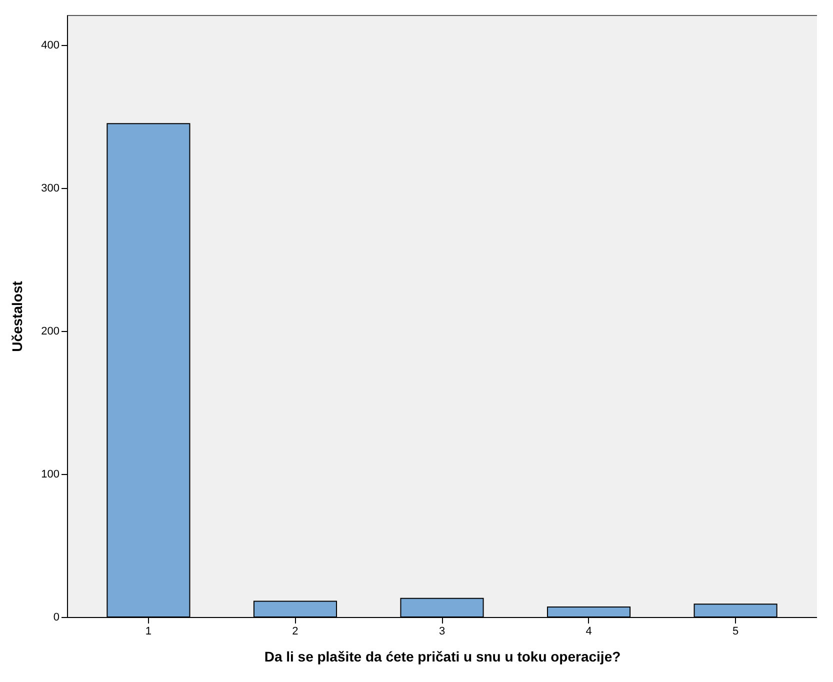 This screenshot has width=833, height=682. I want to click on y-tick-label: 300, so click(50, 188).